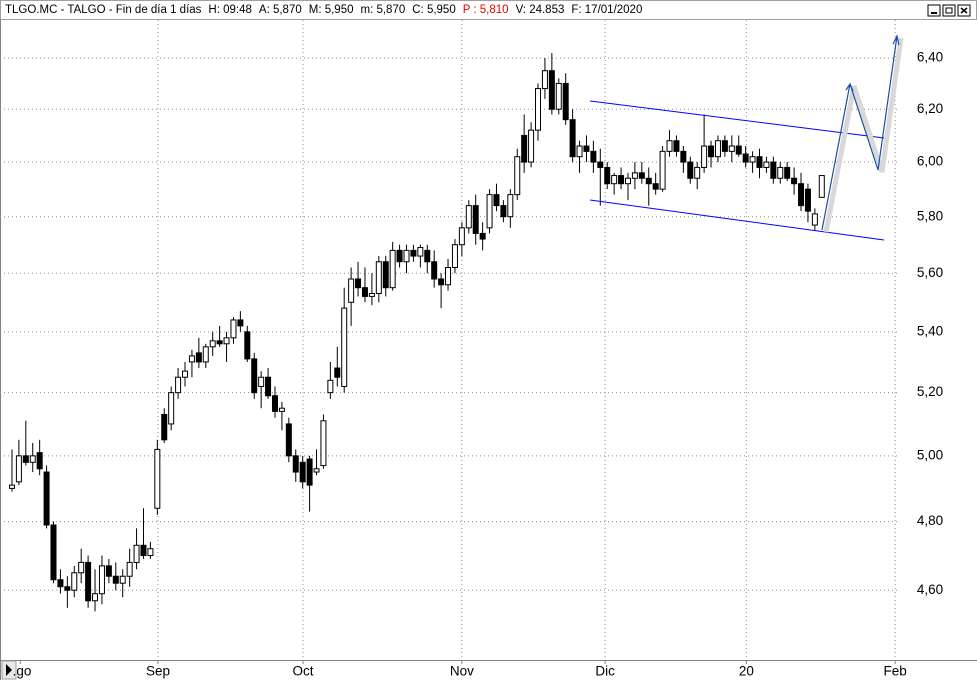 The image size is (977, 680). I want to click on close-icon, so click(964, 10).